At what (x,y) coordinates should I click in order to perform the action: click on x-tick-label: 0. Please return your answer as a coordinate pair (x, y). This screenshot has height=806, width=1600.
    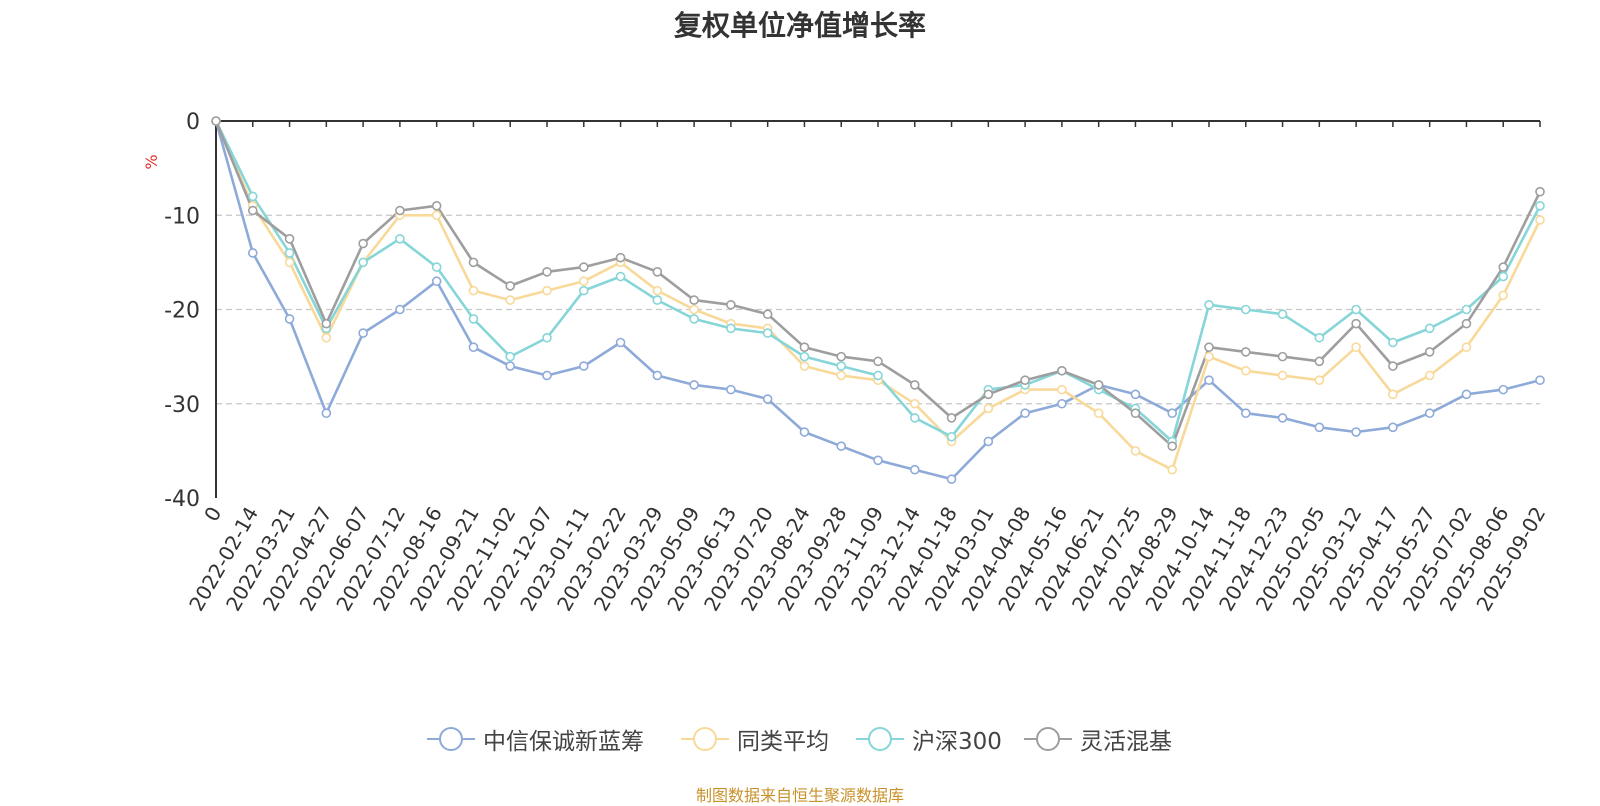
    Looking at the image, I should click on (212, 514).